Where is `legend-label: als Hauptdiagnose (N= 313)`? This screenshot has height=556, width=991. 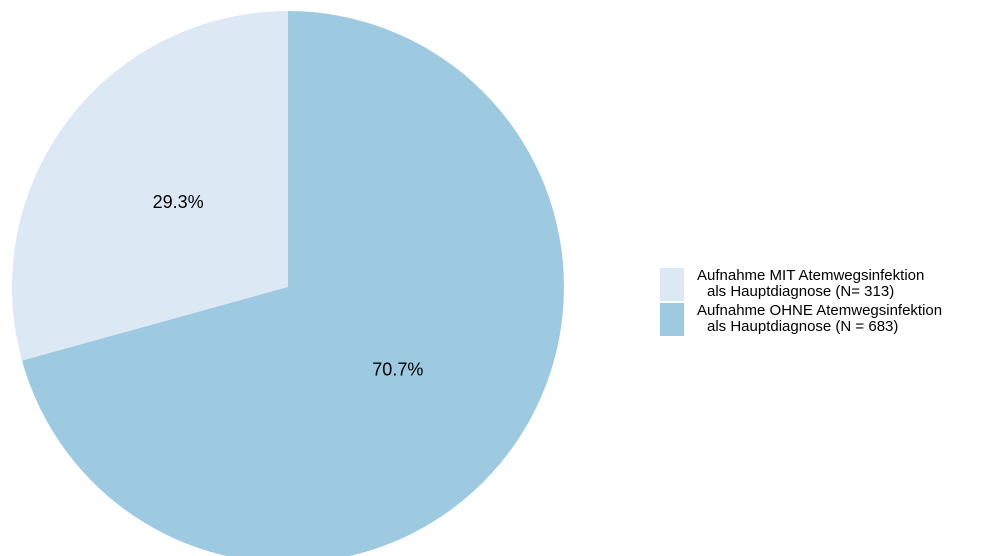 legend-label: als Hauptdiagnose (N= 313) is located at coordinates (800, 291).